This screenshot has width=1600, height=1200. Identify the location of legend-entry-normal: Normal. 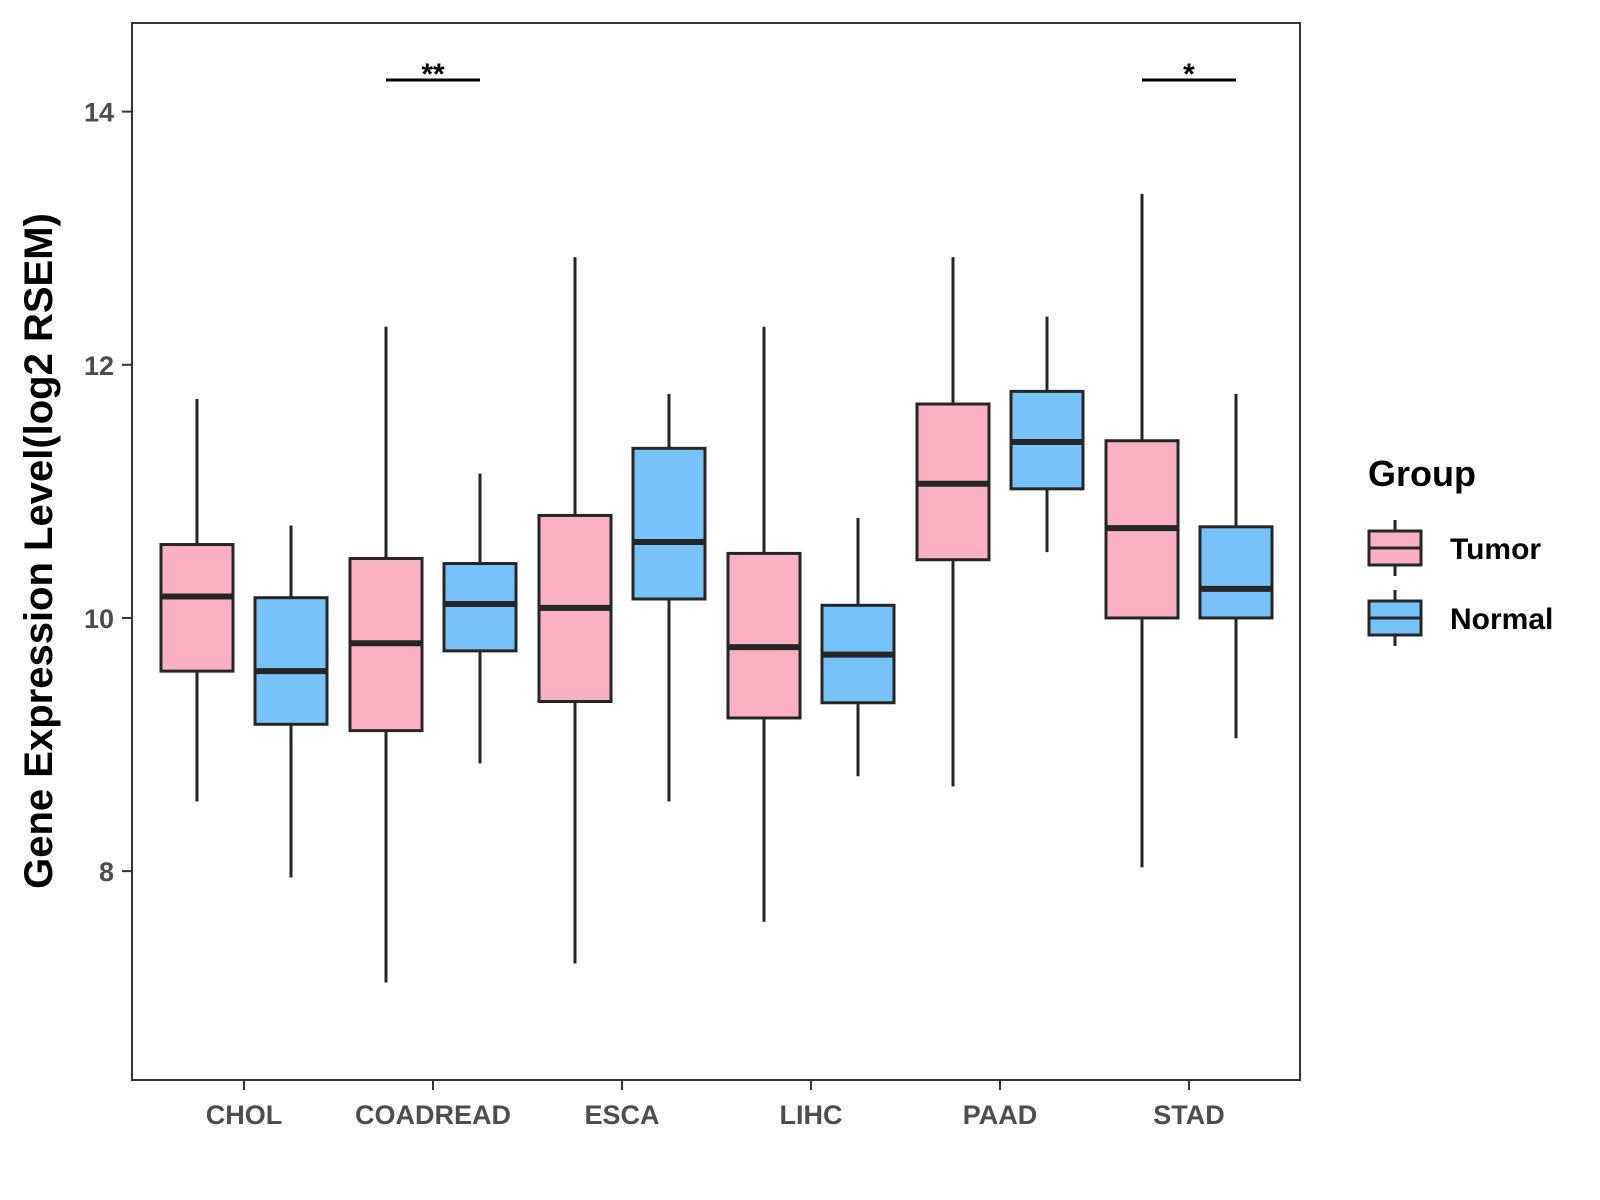
(1460, 618).